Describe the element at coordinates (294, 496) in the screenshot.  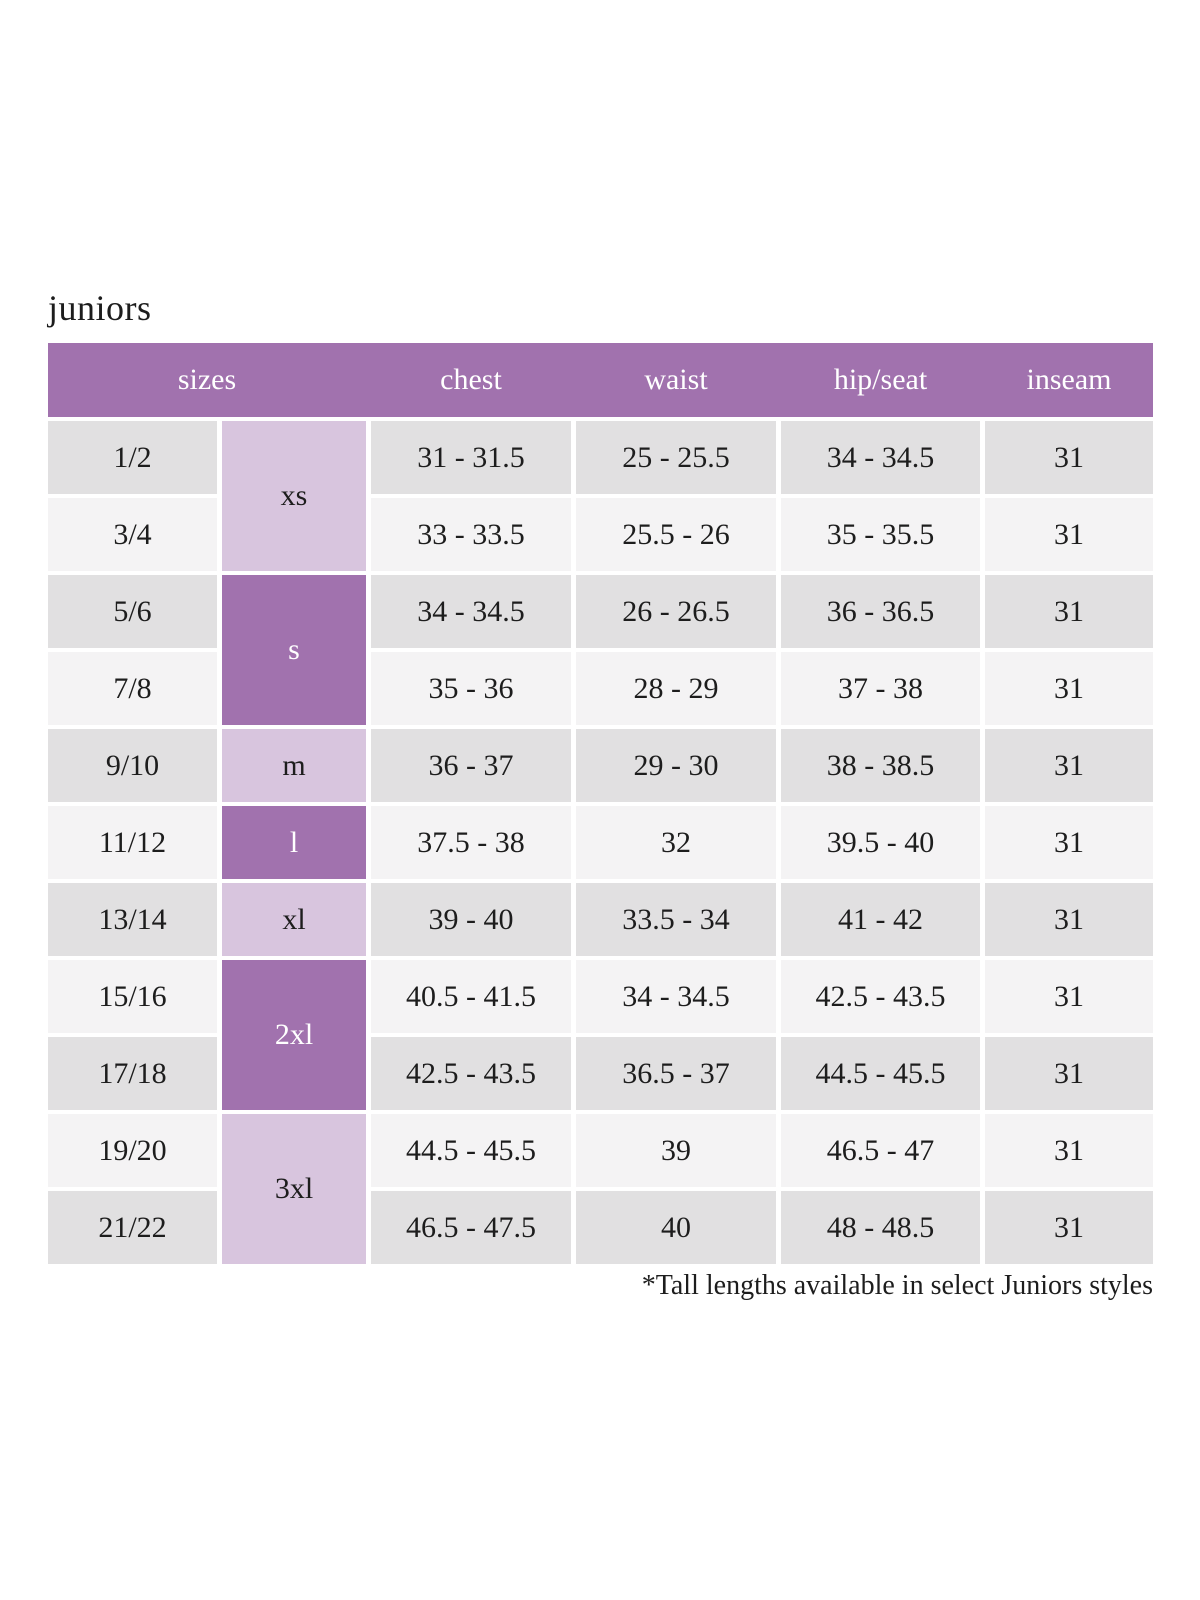
I see `group-cell-xs: xs` at that location.